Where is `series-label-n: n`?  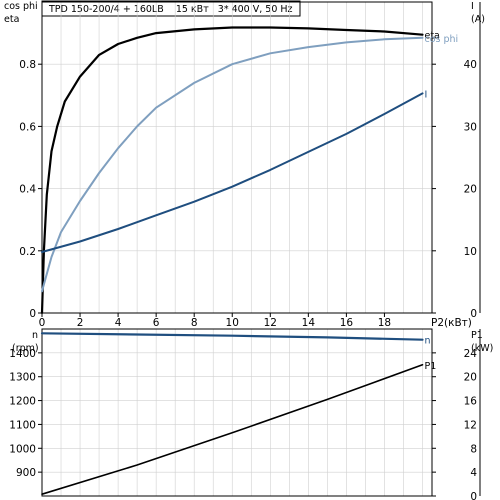 series-label-n: n is located at coordinates (427, 341).